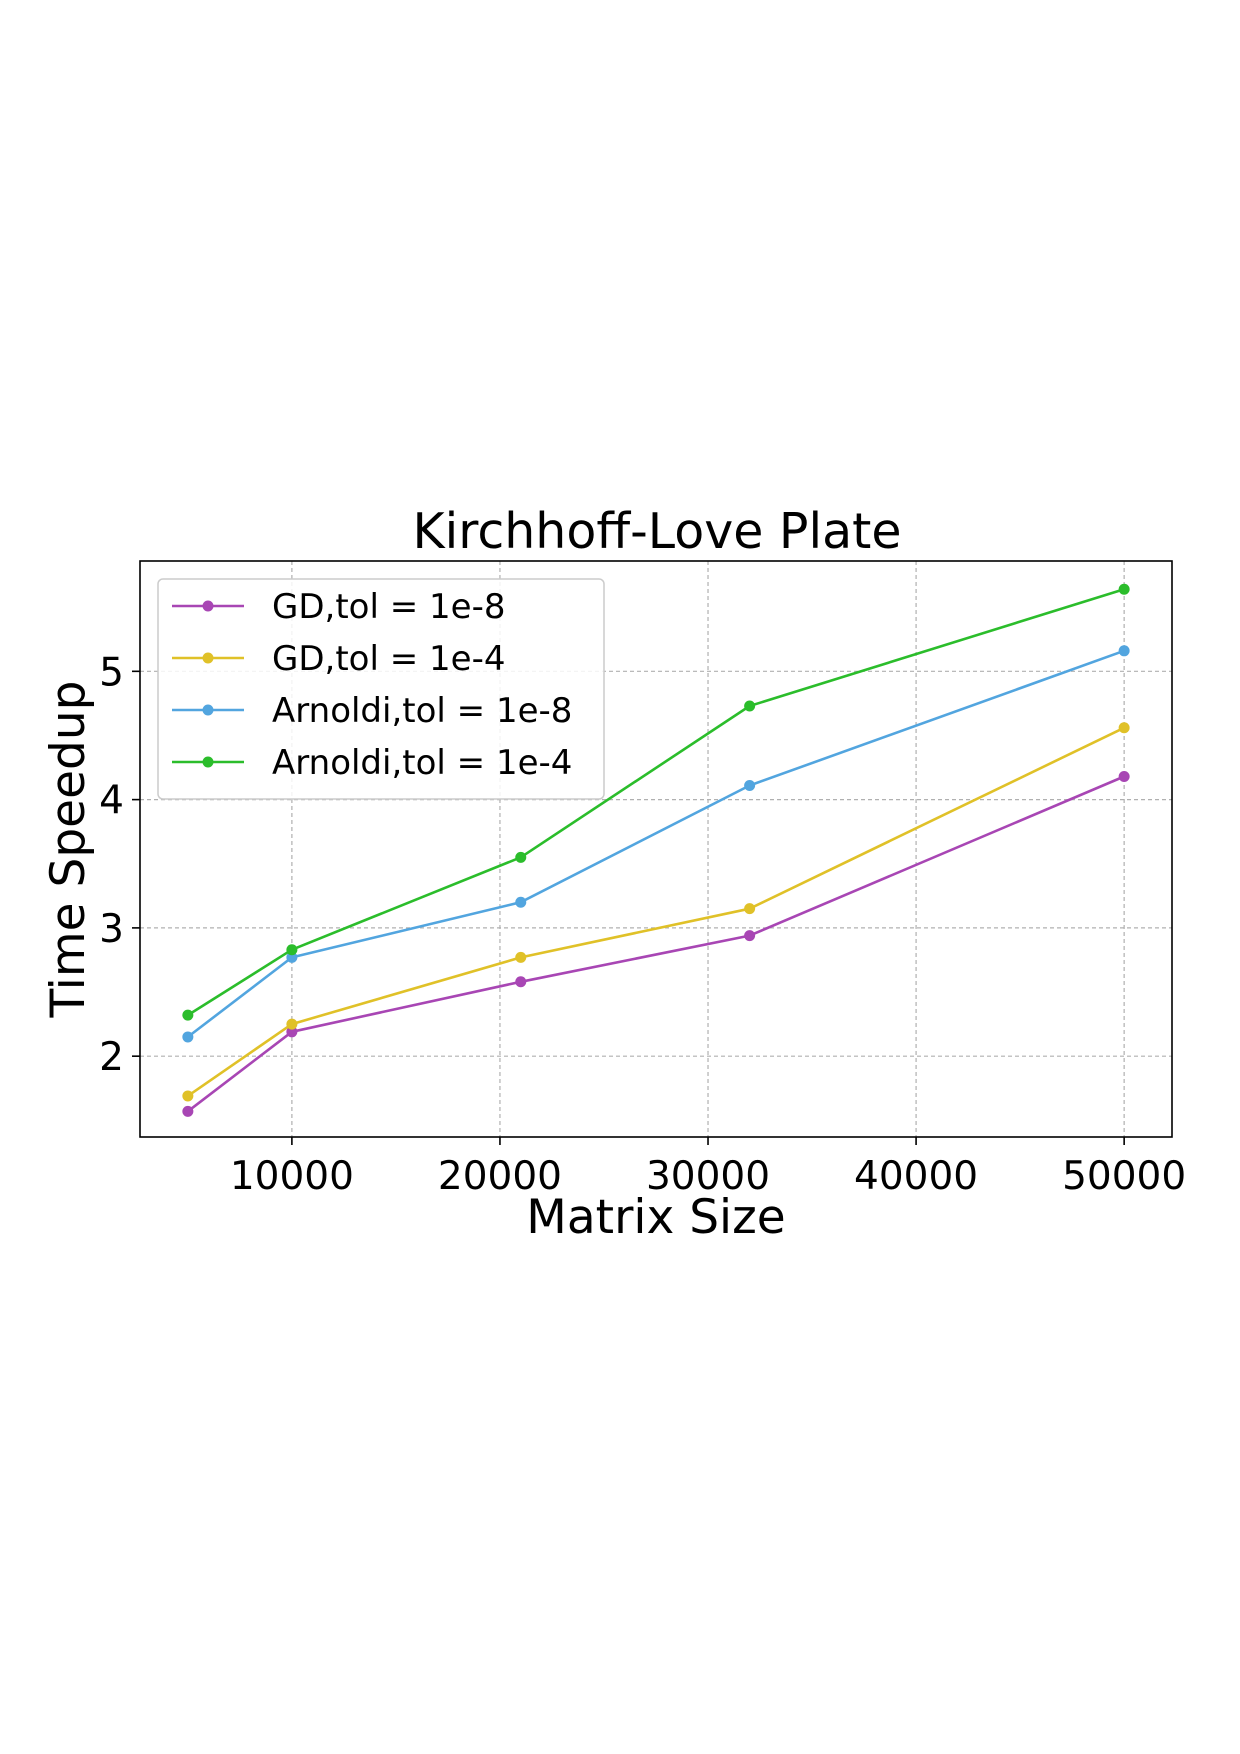 The width and height of the screenshot is (1240, 1754). What do you see at coordinates (111, 929) in the screenshot?
I see `y-tick-label: 3` at bounding box center [111, 929].